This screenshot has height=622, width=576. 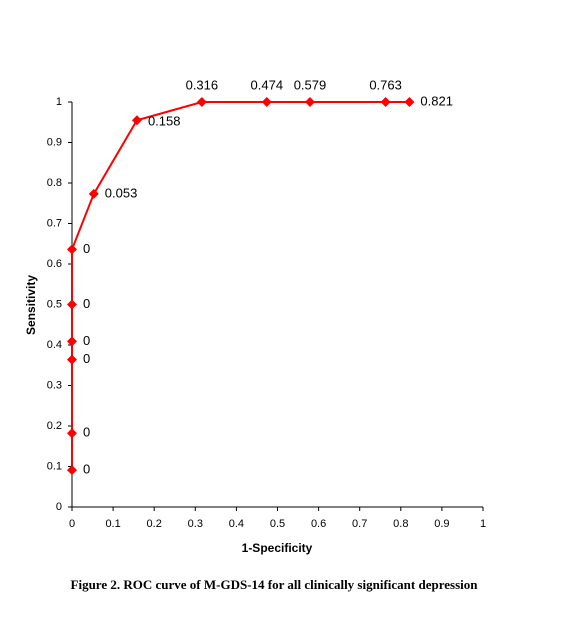 I want to click on y-tick-label: 0.4, so click(x=54, y=345).